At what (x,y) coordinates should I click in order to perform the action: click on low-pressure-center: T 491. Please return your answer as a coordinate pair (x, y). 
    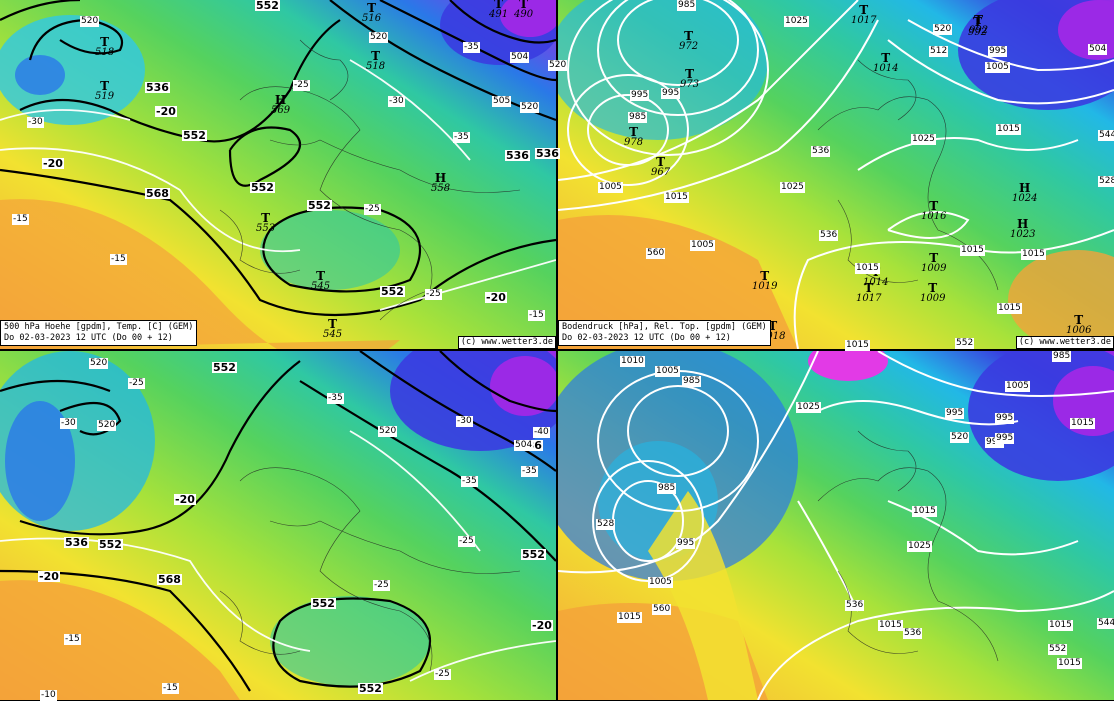
    Looking at the image, I should click on (498, 10).